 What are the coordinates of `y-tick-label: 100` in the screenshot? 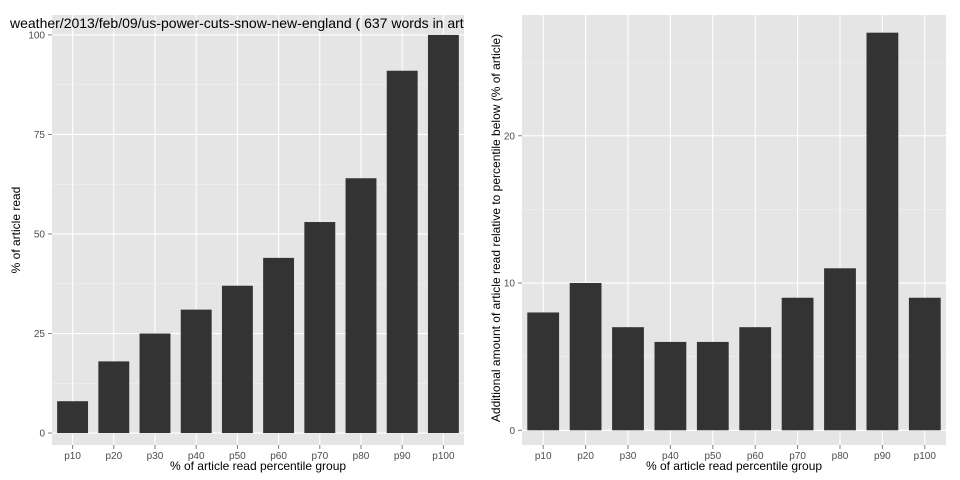 It's located at (36, 35).